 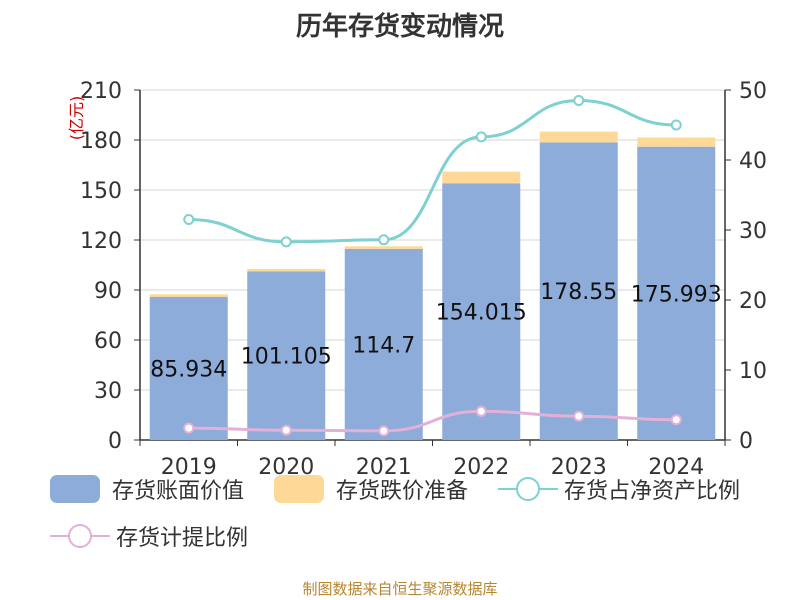 I want to click on right-tick-label: 30, so click(x=753, y=231).